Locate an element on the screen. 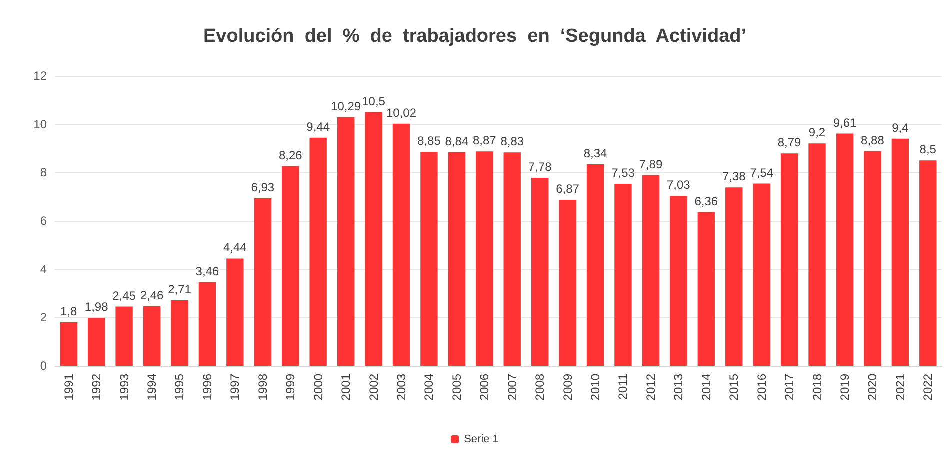 This screenshot has width=950, height=456. x-tick-label: 1994 is located at coordinates (152, 387).